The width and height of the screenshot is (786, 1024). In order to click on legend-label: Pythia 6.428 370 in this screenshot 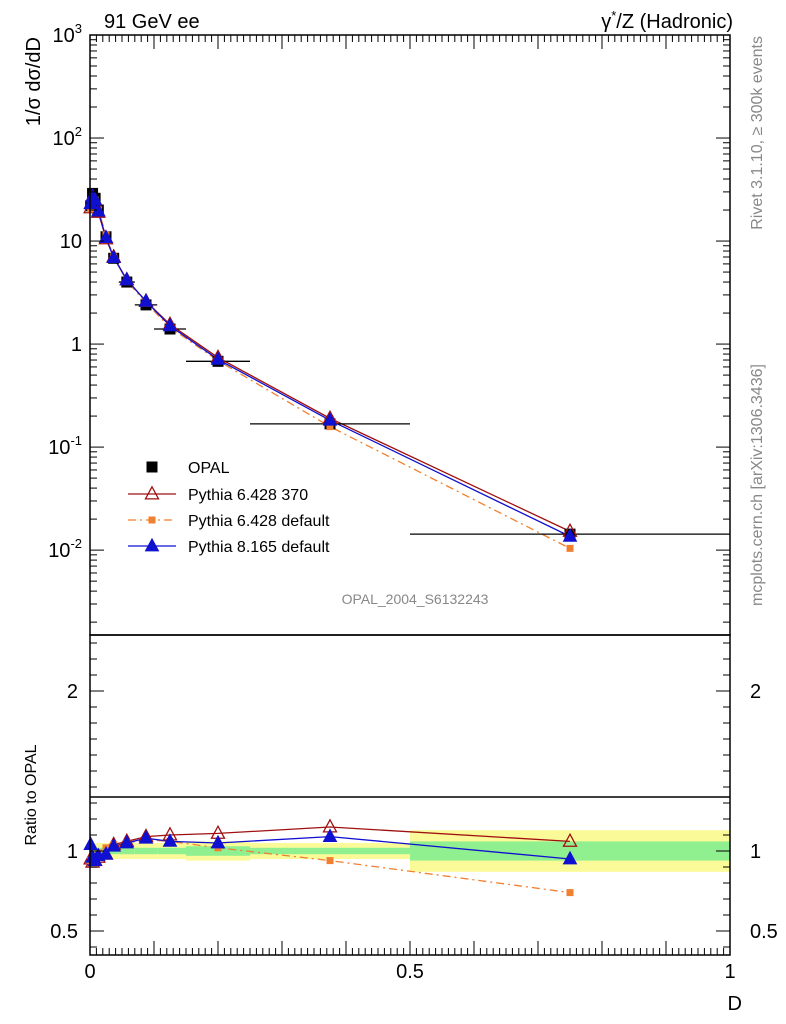, I will do `click(248, 495)`.